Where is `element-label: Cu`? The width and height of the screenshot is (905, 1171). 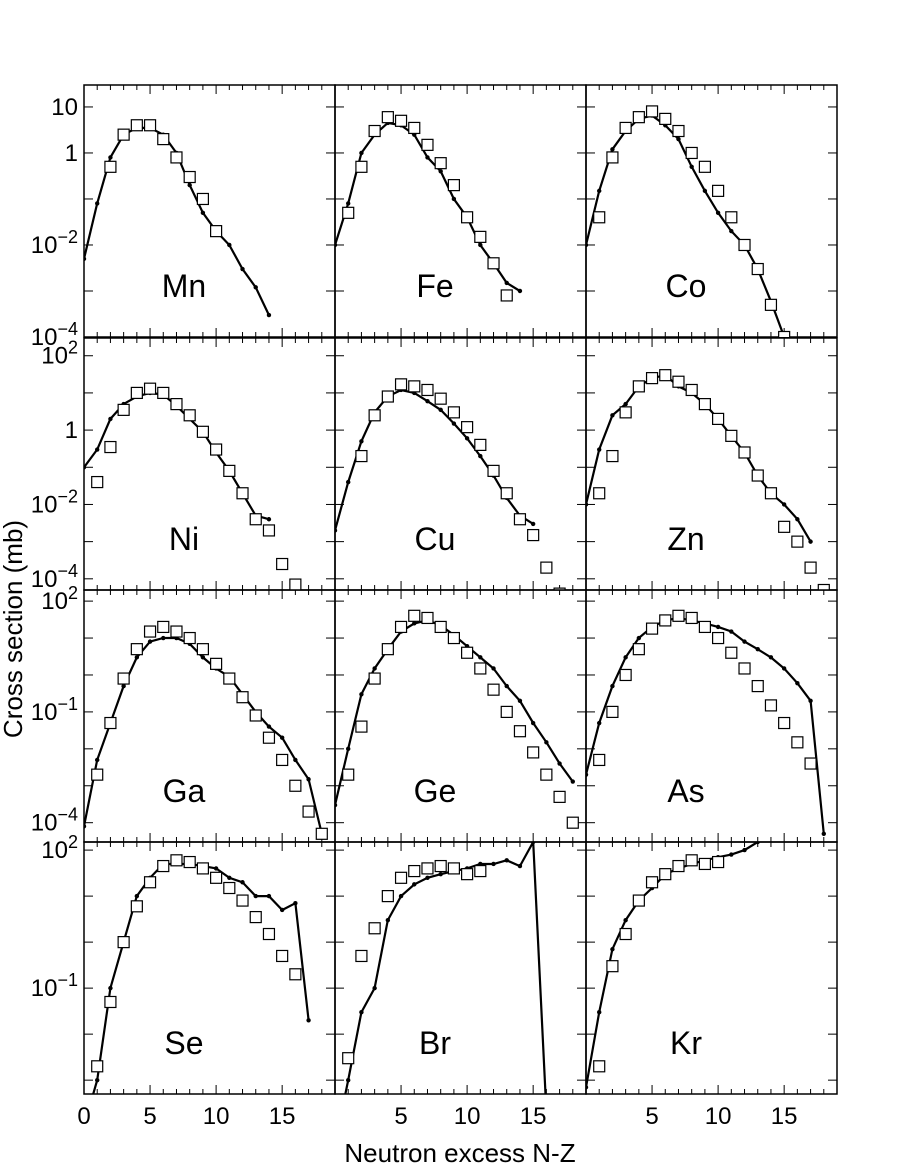 element-label: Cu is located at coordinates (435, 539).